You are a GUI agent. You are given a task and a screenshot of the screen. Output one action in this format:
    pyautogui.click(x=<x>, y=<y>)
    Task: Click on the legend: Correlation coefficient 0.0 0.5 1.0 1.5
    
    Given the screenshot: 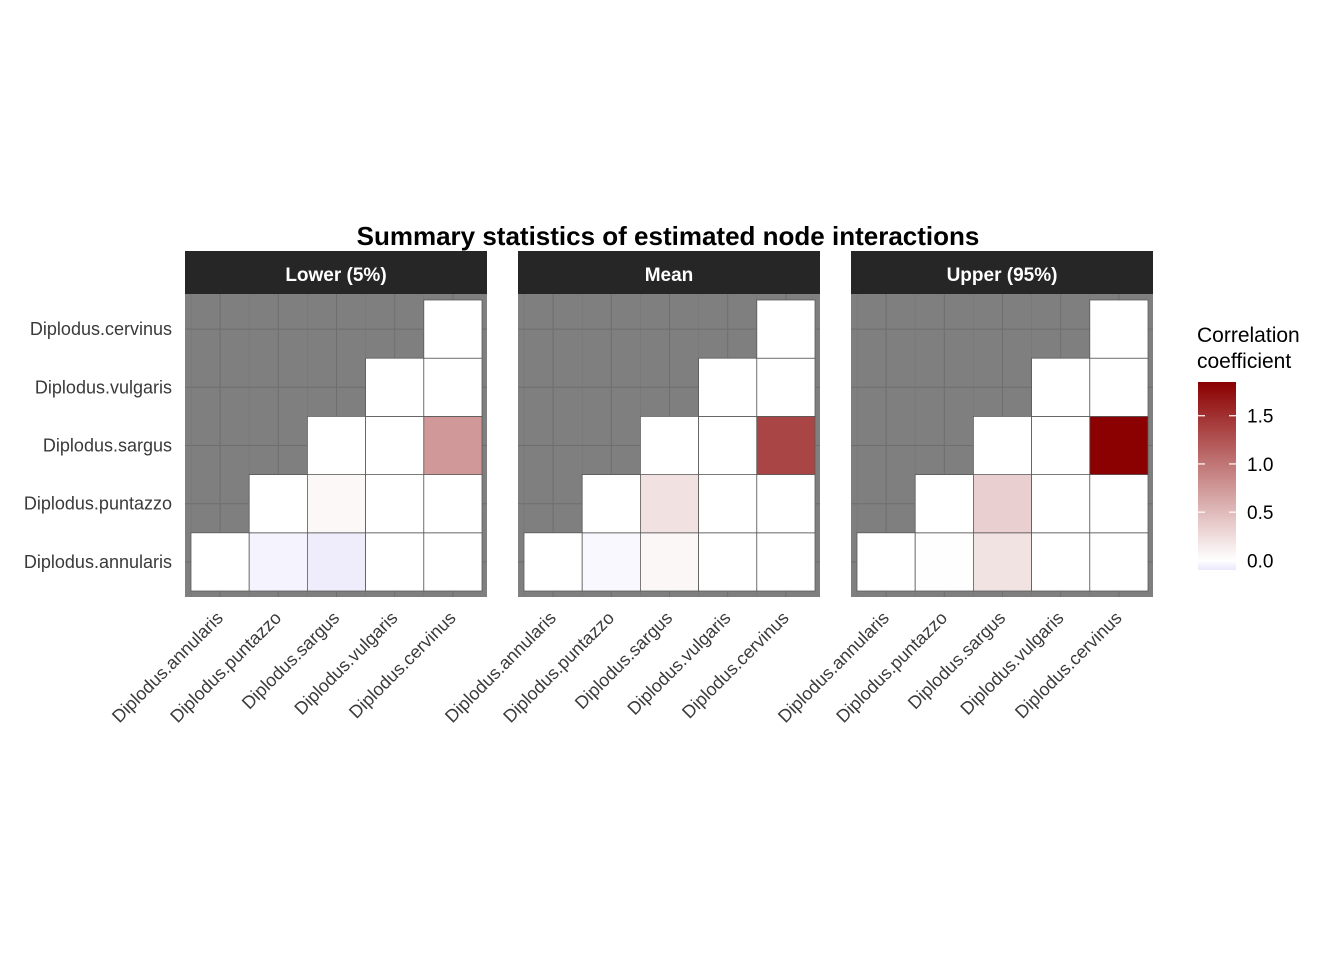 What is the action you would take?
    pyautogui.click(x=1248, y=448)
    